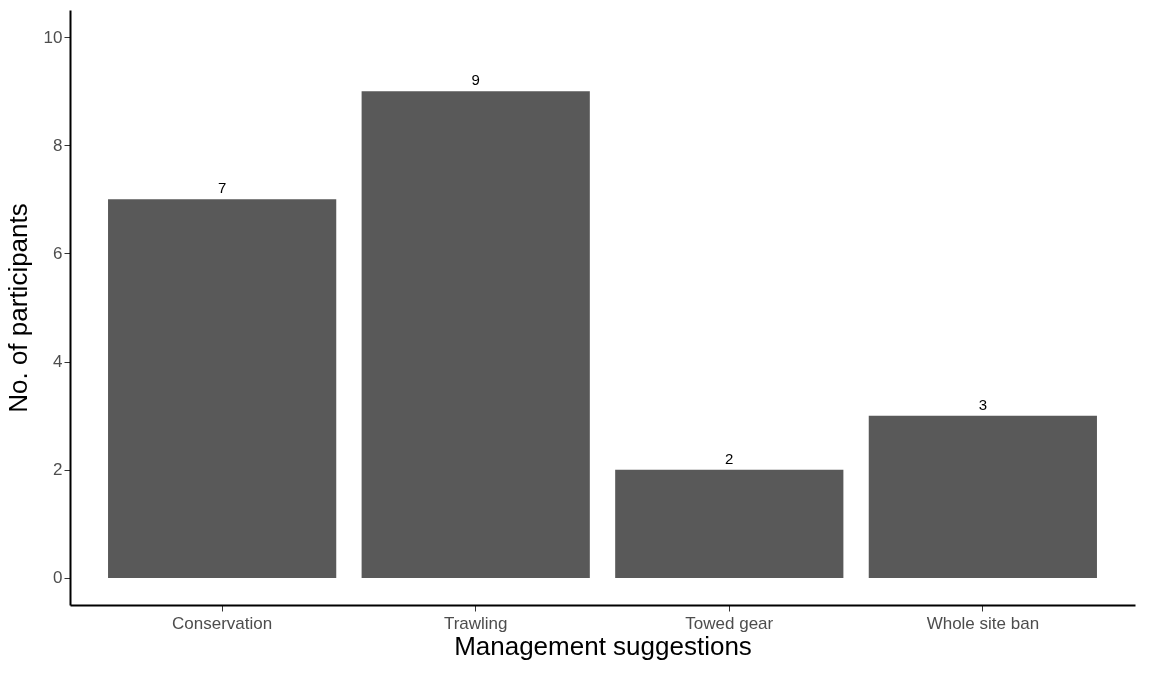 The width and height of the screenshot is (1170, 679). What do you see at coordinates (58, 578) in the screenshot?
I see `y-tick-label: 0` at bounding box center [58, 578].